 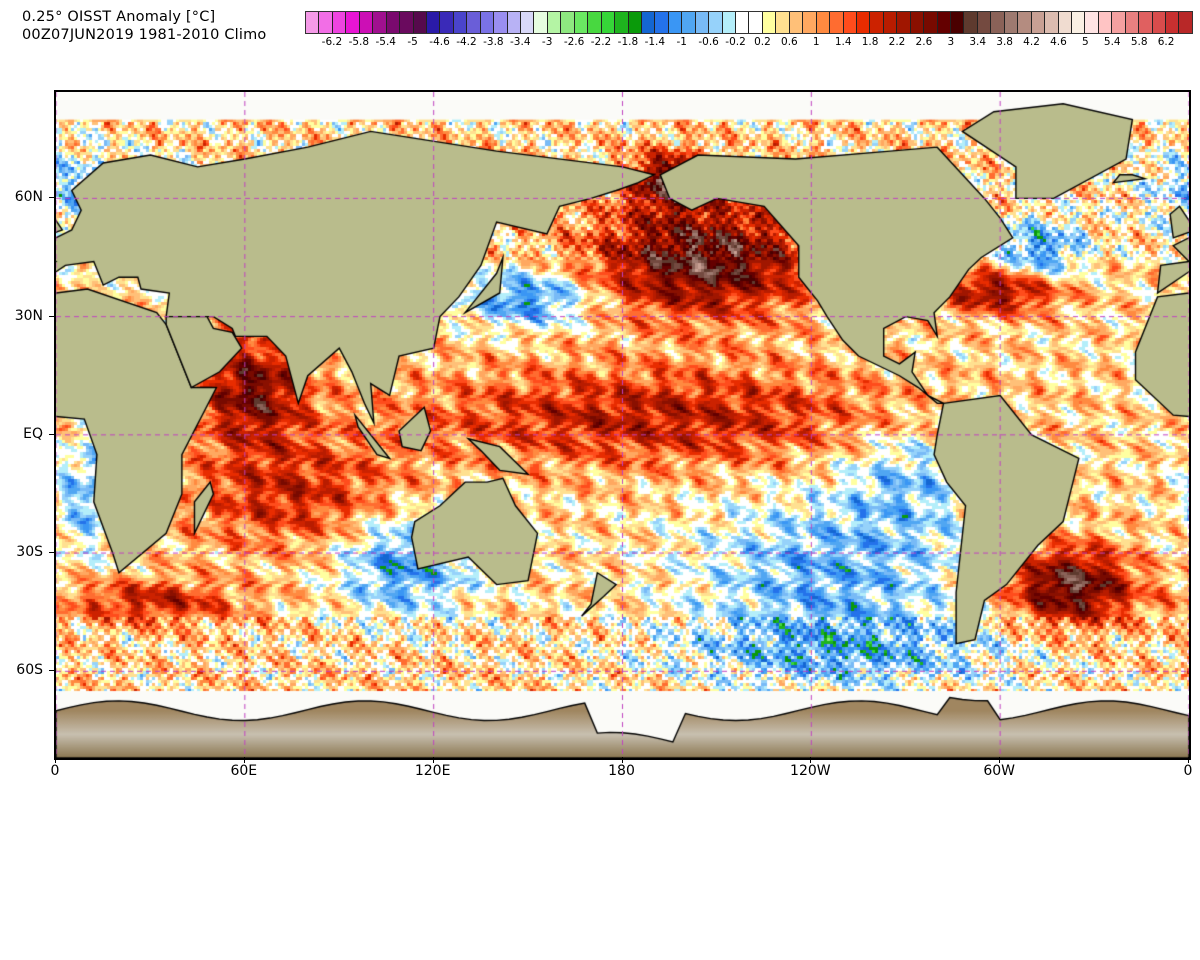 What do you see at coordinates (493, 42) in the screenshot?
I see `colorbar-label: -3.8` at bounding box center [493, 42].